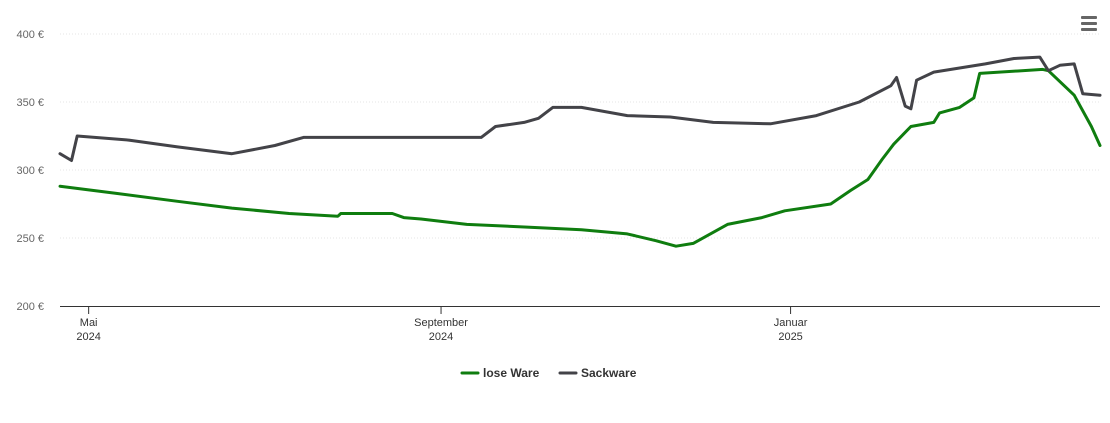  What do you see at coordinates (441, 323) in the screenshot?
I see `x-tick-month: September` at bounding box center [441, 323].